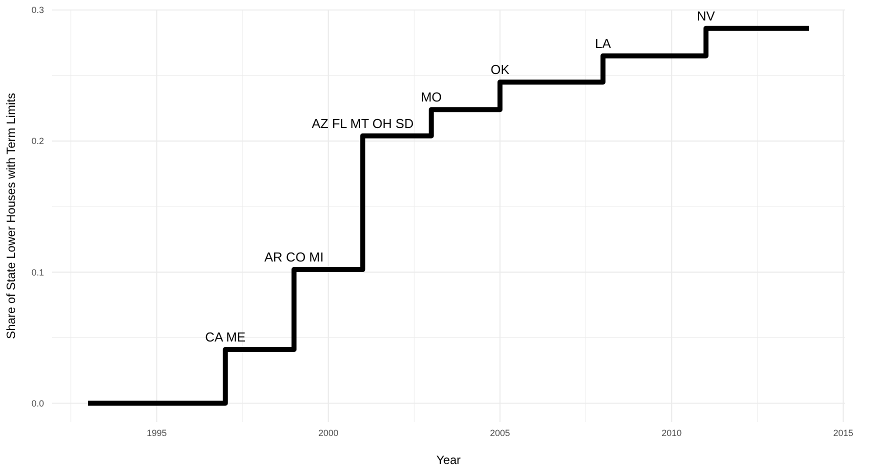 The image size is (869, 469). I want to click on annotation: CA ME, so click(225, 337).